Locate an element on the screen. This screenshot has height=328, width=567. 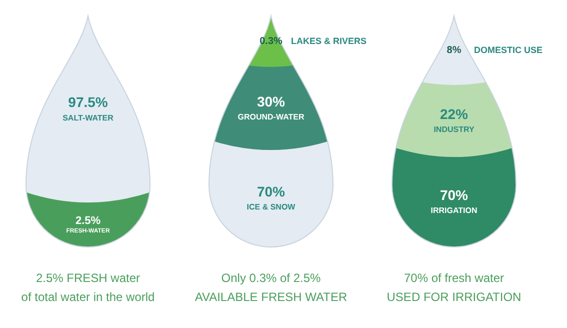
text: 70% of fresh water is located at coordinates (454, 278).